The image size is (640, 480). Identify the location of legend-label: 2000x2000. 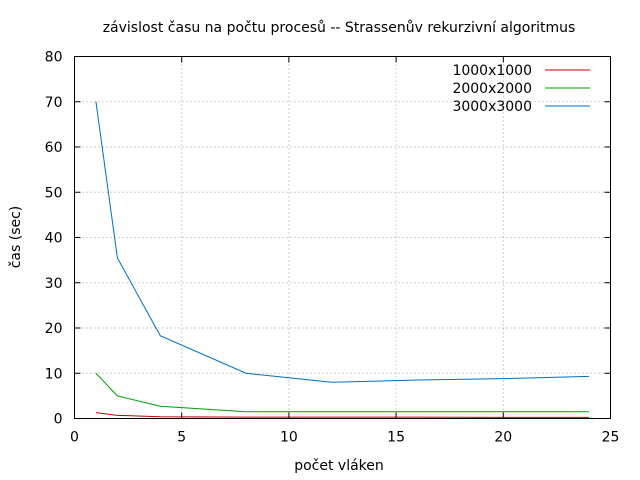
(492, 89).